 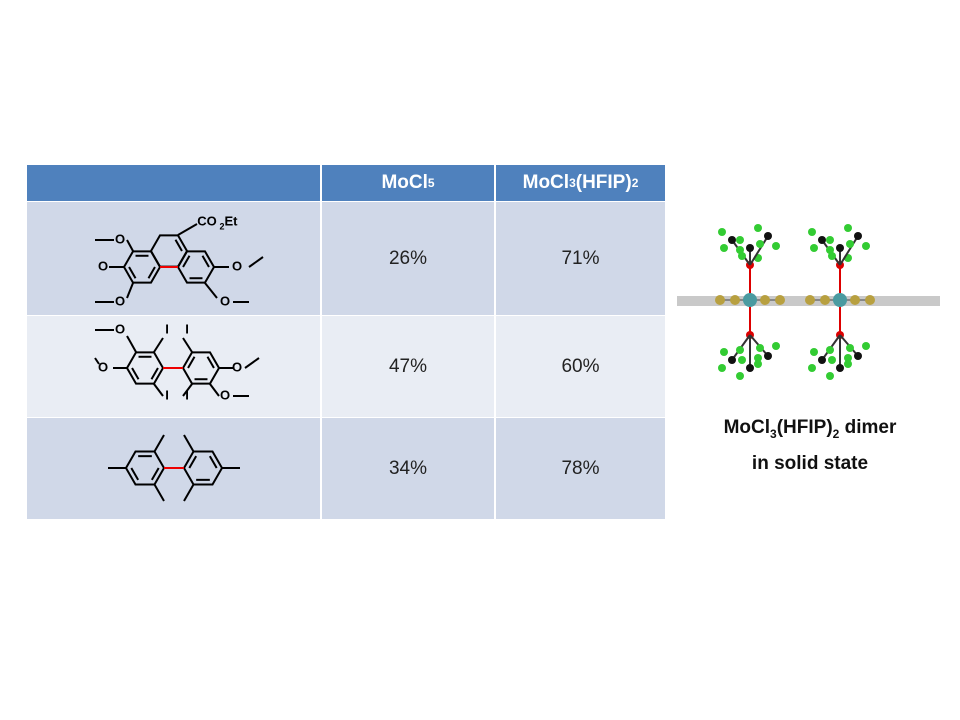 What do you see at coordinates (773, 433) in the screenshot?
I see `caption-sub: 3` at bounding box center [773, 433].